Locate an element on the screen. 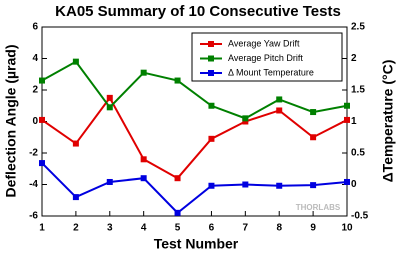  y2-tick-label: 0.5 is located at coordinates (358, 153).